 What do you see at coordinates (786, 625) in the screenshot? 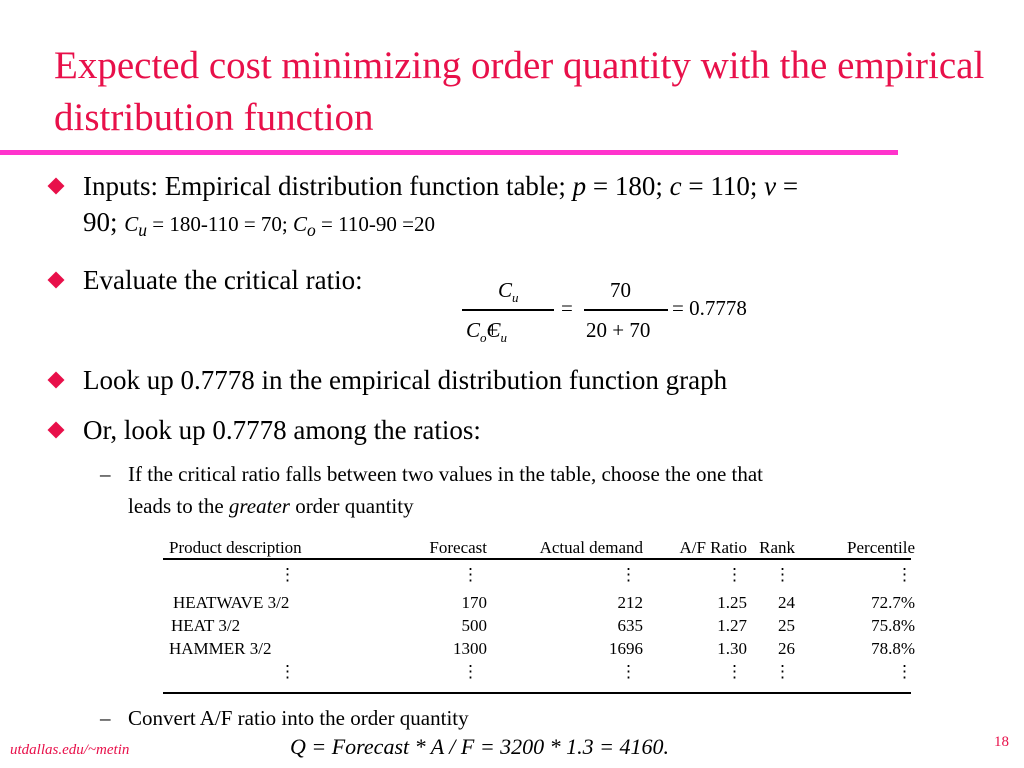
I see `cell-rank: 25` at bounding box center [786, 625].